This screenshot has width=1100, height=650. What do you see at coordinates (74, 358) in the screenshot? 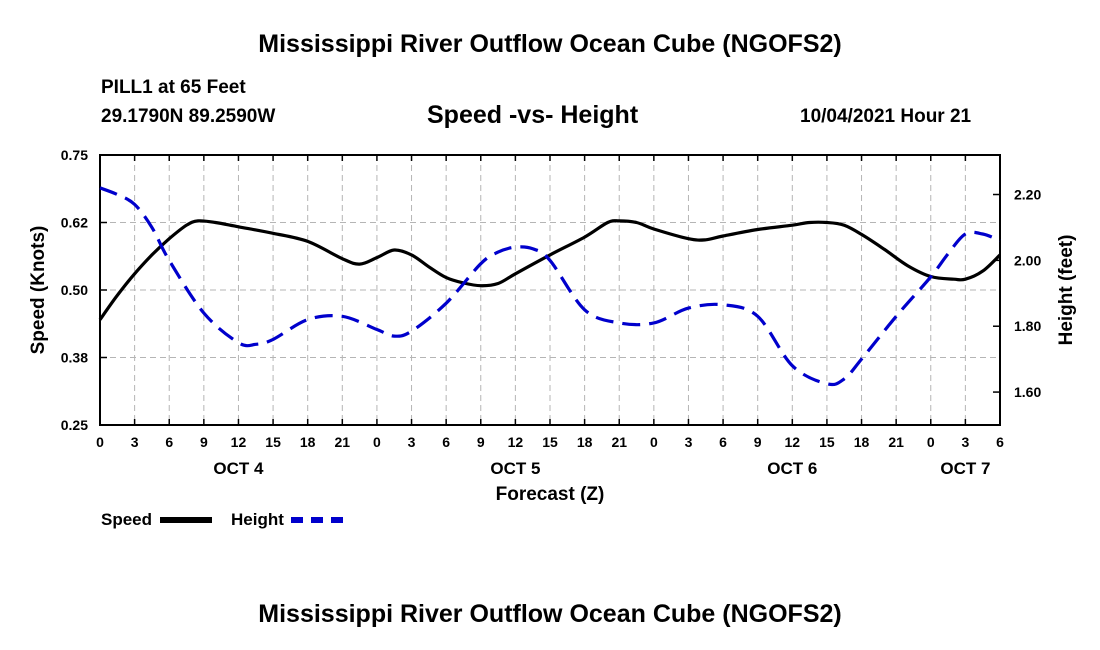
I see `left-tick-label: 0.38` at bounding box center [74, 358].